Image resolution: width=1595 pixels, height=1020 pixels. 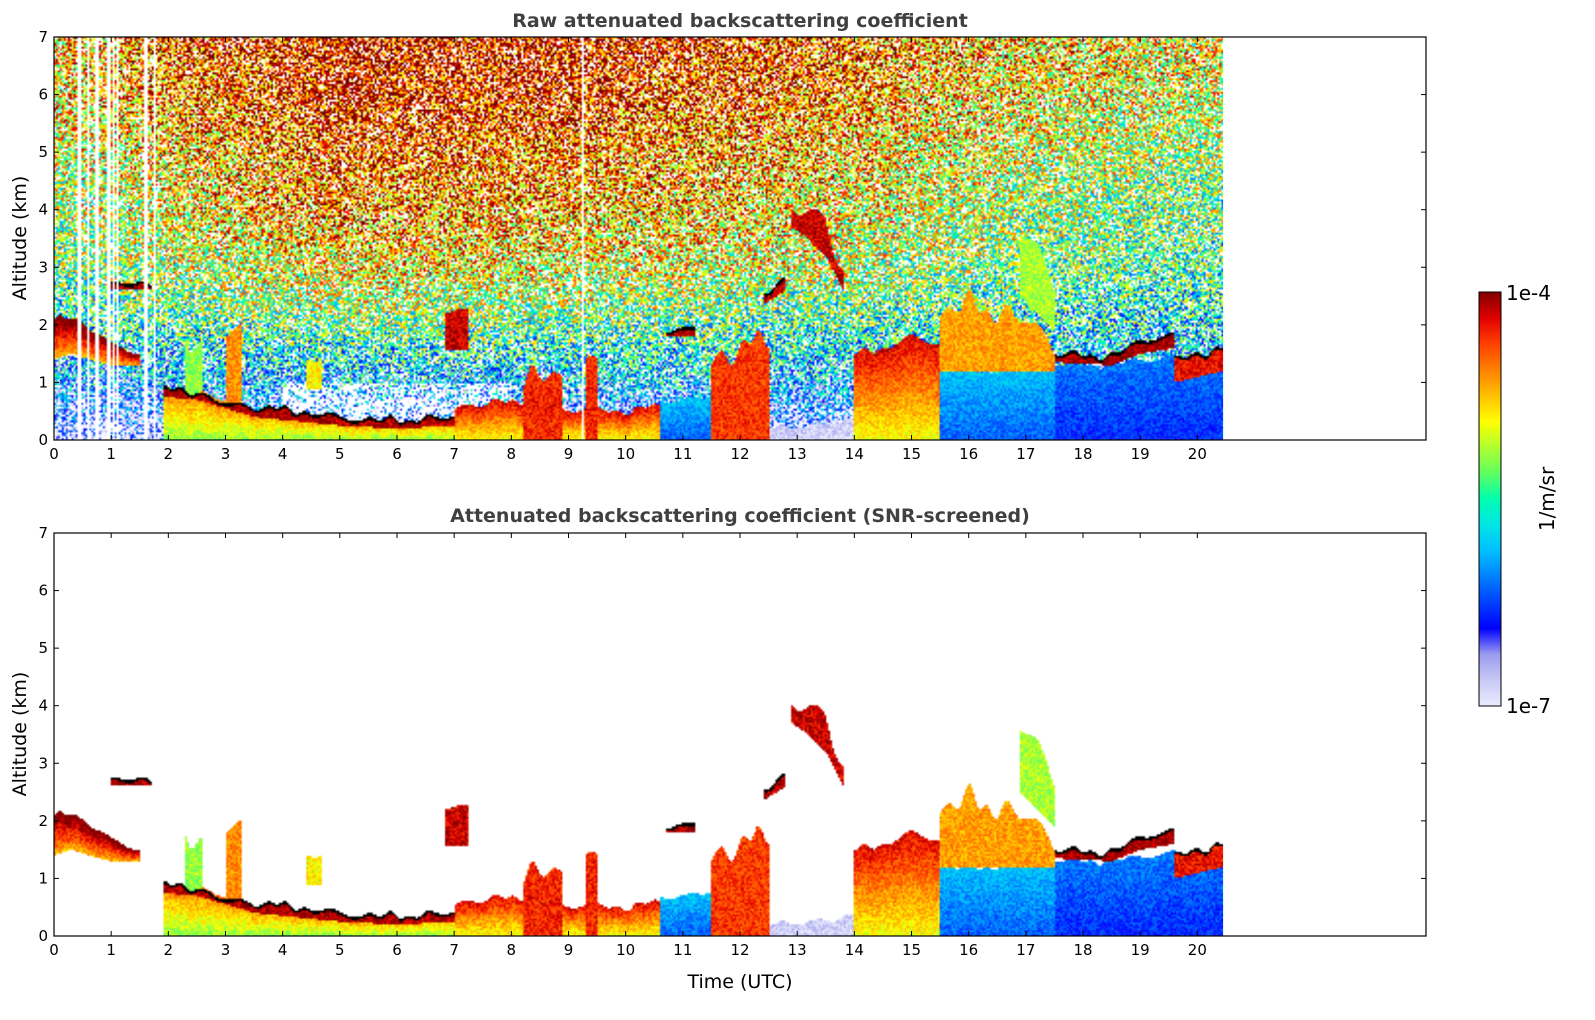 I want to click on panel-screened-ylabel: Altitude (km), so click(x=20, y=734).